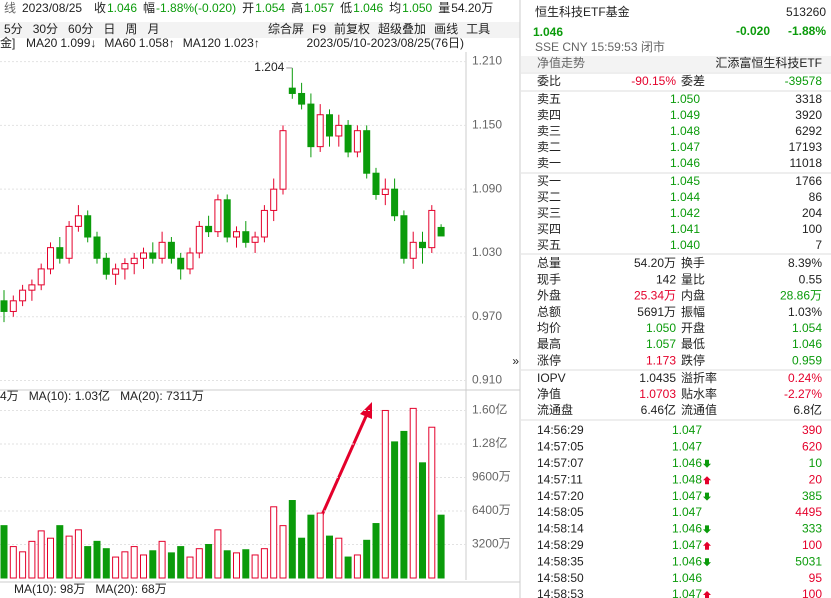  What do you see at coordinates (149, 7) in the screenshot?
I see `info-label: 幅` at bounding box center [149, 7].